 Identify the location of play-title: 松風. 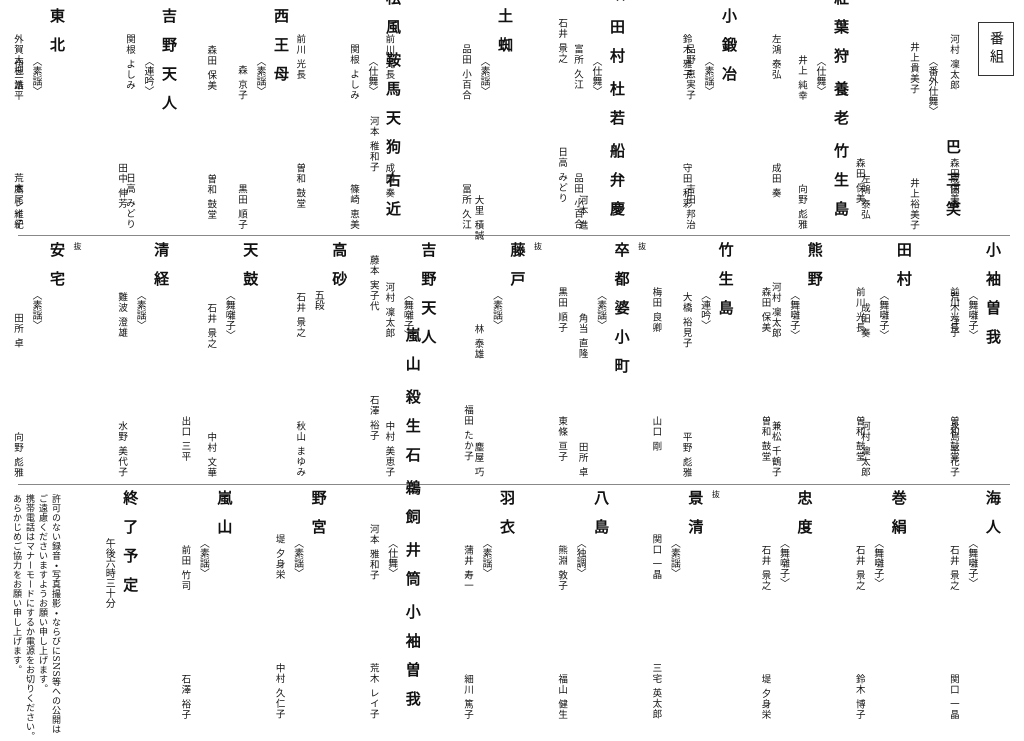
(393, 24).